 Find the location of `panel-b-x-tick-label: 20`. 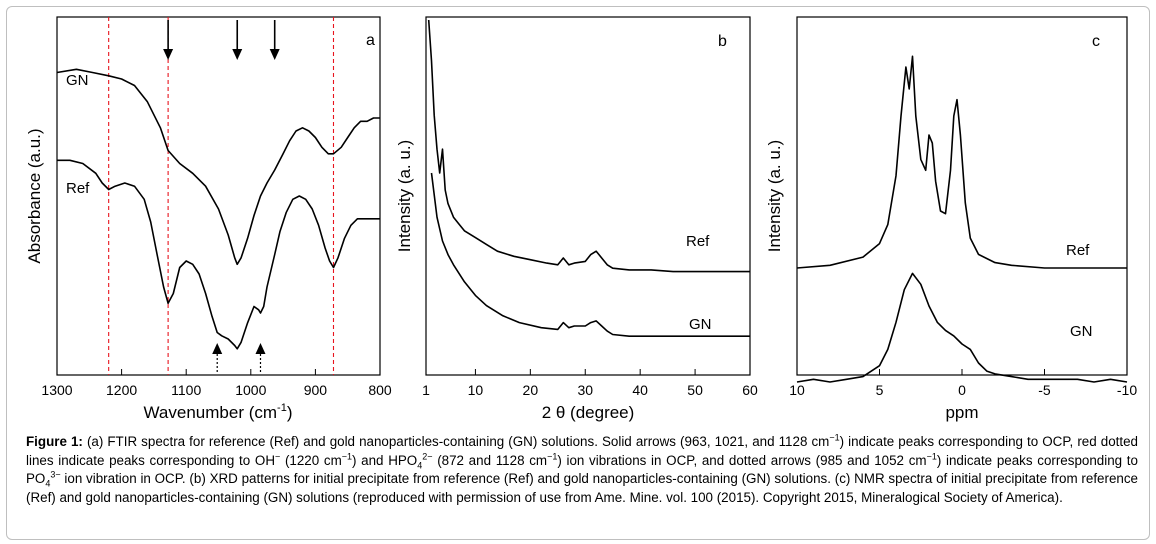

panel-b-x-tick-label: 20 is located at coordinates (531, 390).